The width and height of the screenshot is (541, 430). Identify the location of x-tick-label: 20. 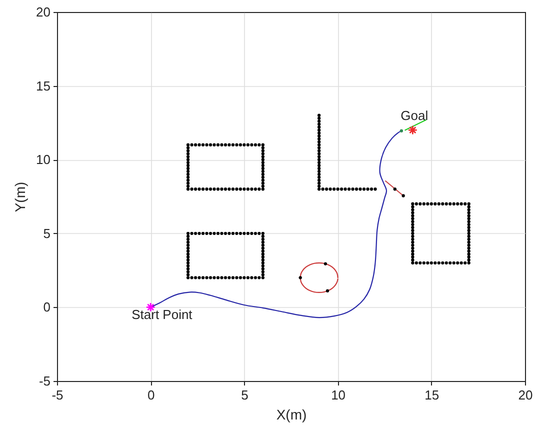
(525, 395).